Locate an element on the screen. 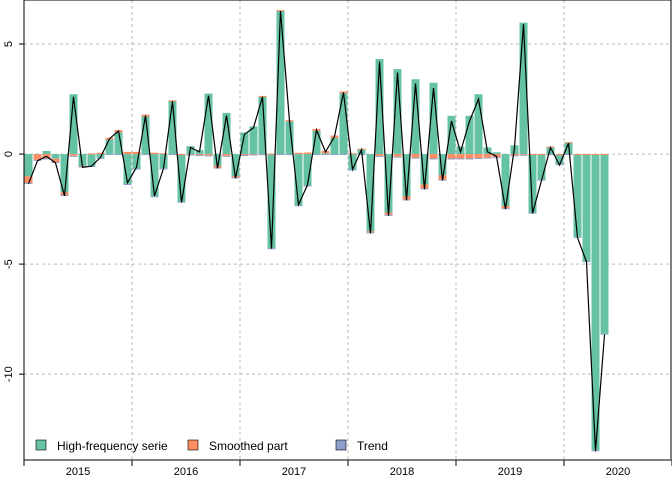 The image size is (672, 485). legend-item-high-frequency: High-frequency serie is located at coordinates (101, 446).